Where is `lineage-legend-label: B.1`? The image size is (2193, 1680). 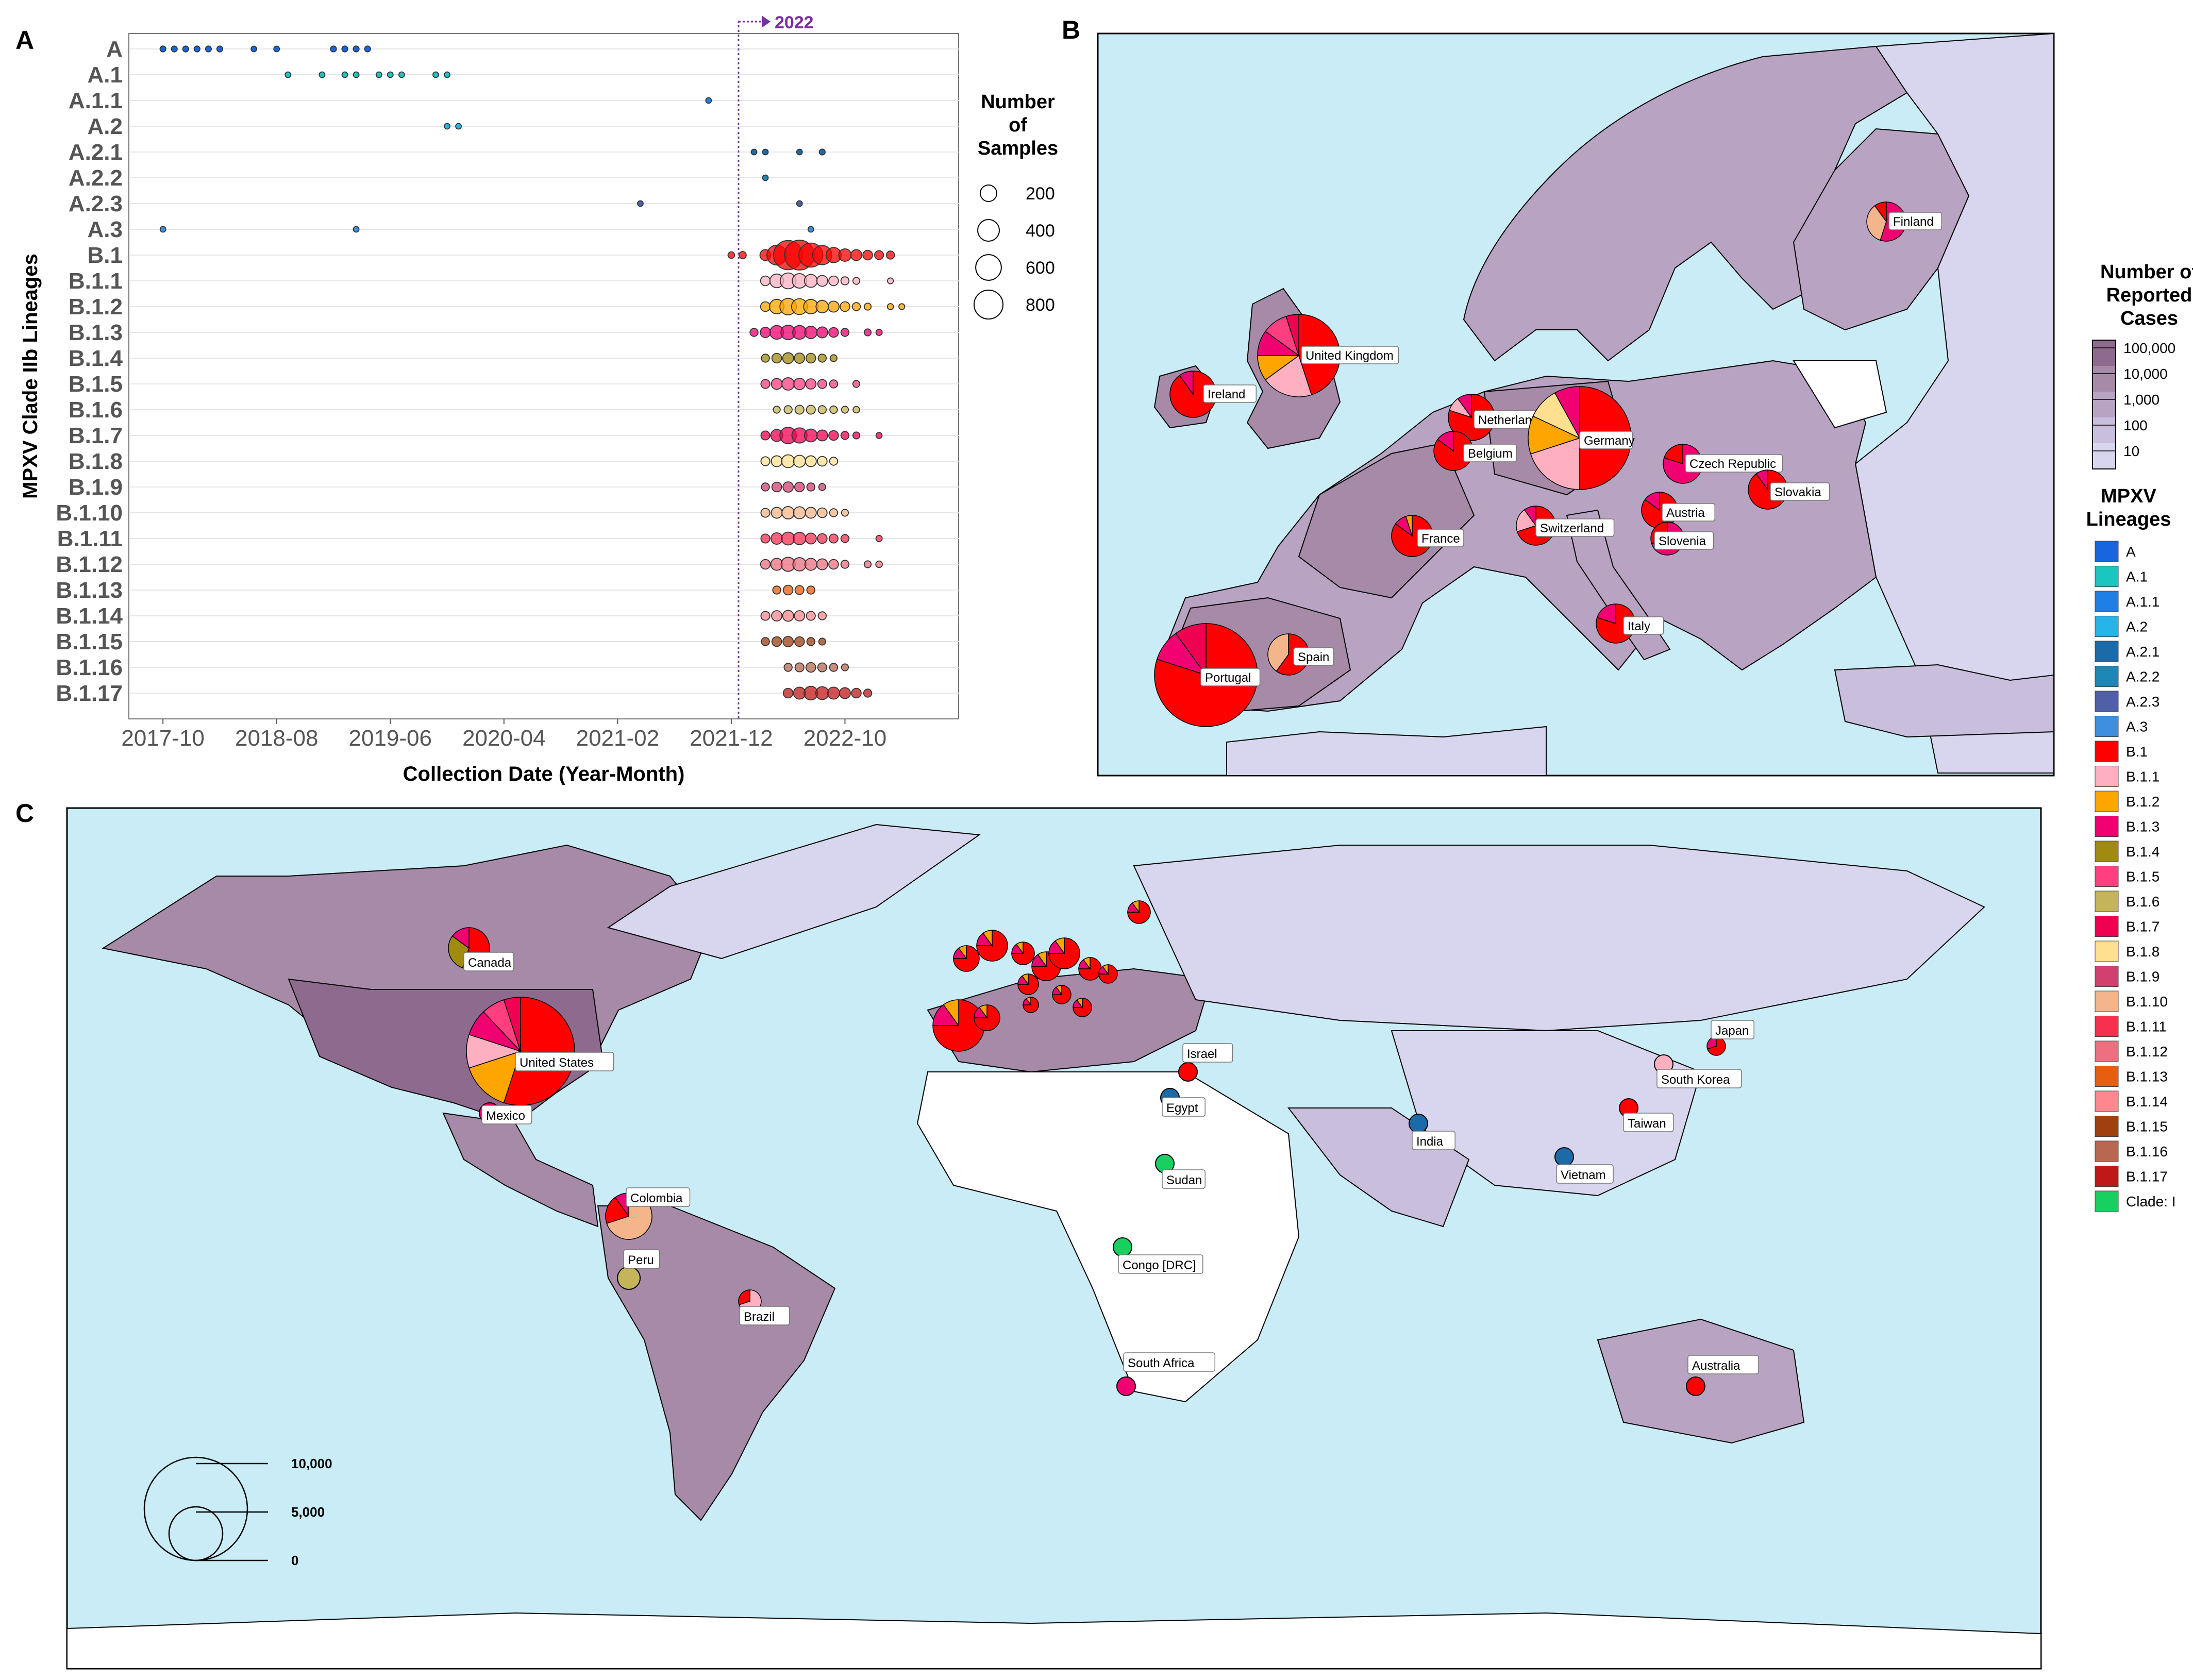
lineage-legend-label: B.1 is located at coordinates (2137, 752).